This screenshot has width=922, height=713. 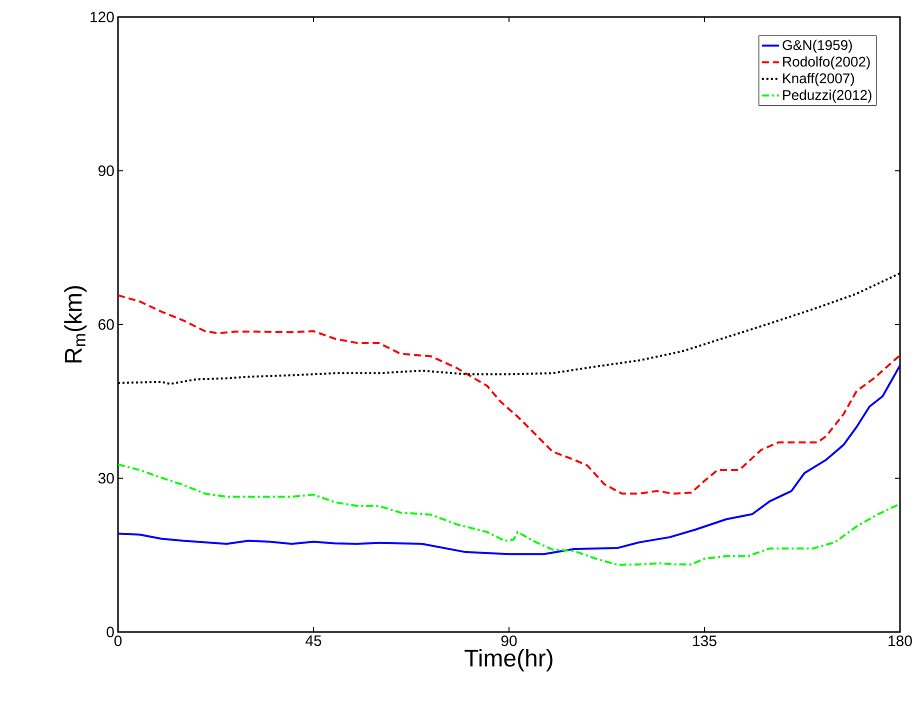 I want to click on legend-label: Knaff(2007), so click(x=818, y=79).